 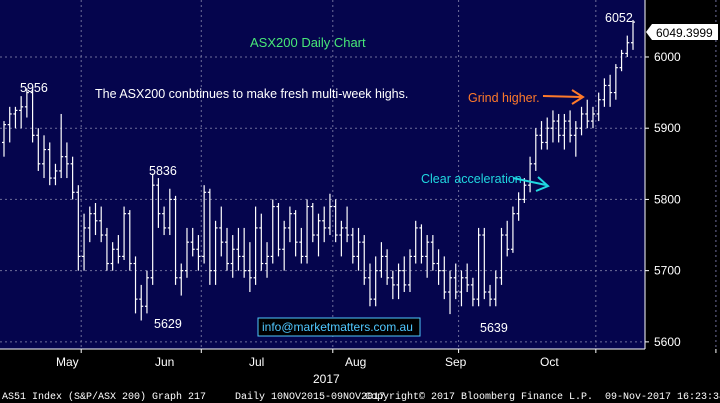 I want to click on last-price-label: 6049.3999, so click(x=684, y=33).